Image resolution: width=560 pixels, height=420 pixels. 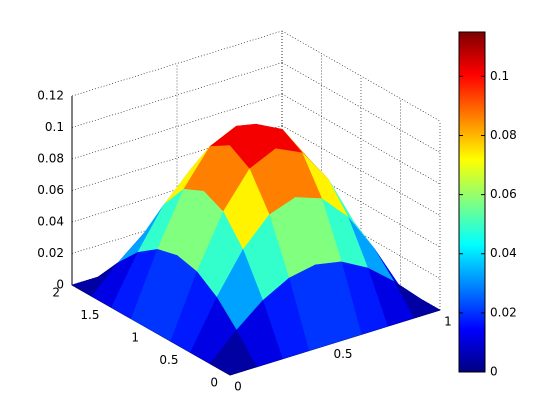 What do you see at coordinates (135, 338) in the screenshot?
I see `y-tick-label: 1` at bounding box center [135, 338].